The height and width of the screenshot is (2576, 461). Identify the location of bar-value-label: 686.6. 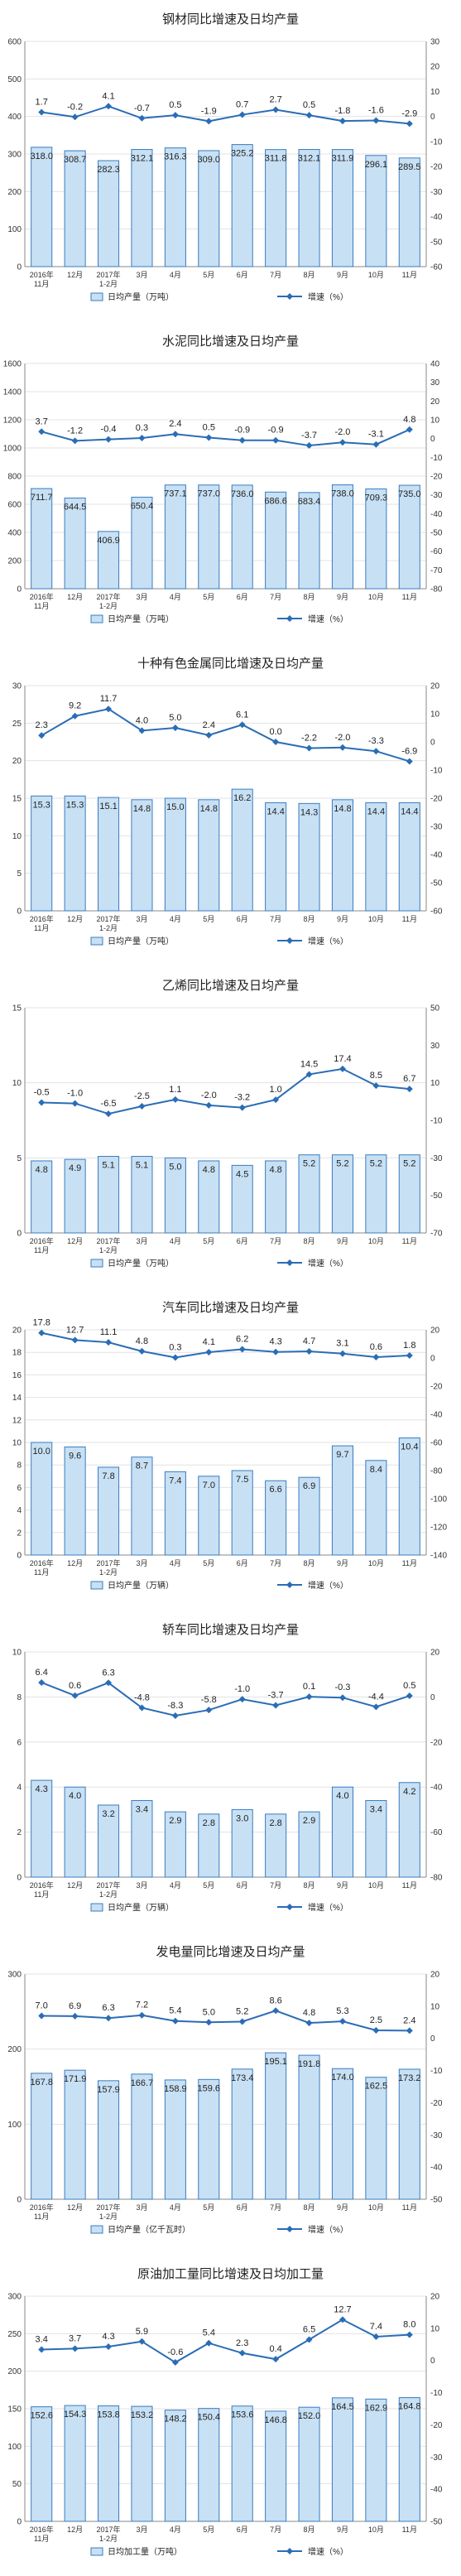
(275, 501).